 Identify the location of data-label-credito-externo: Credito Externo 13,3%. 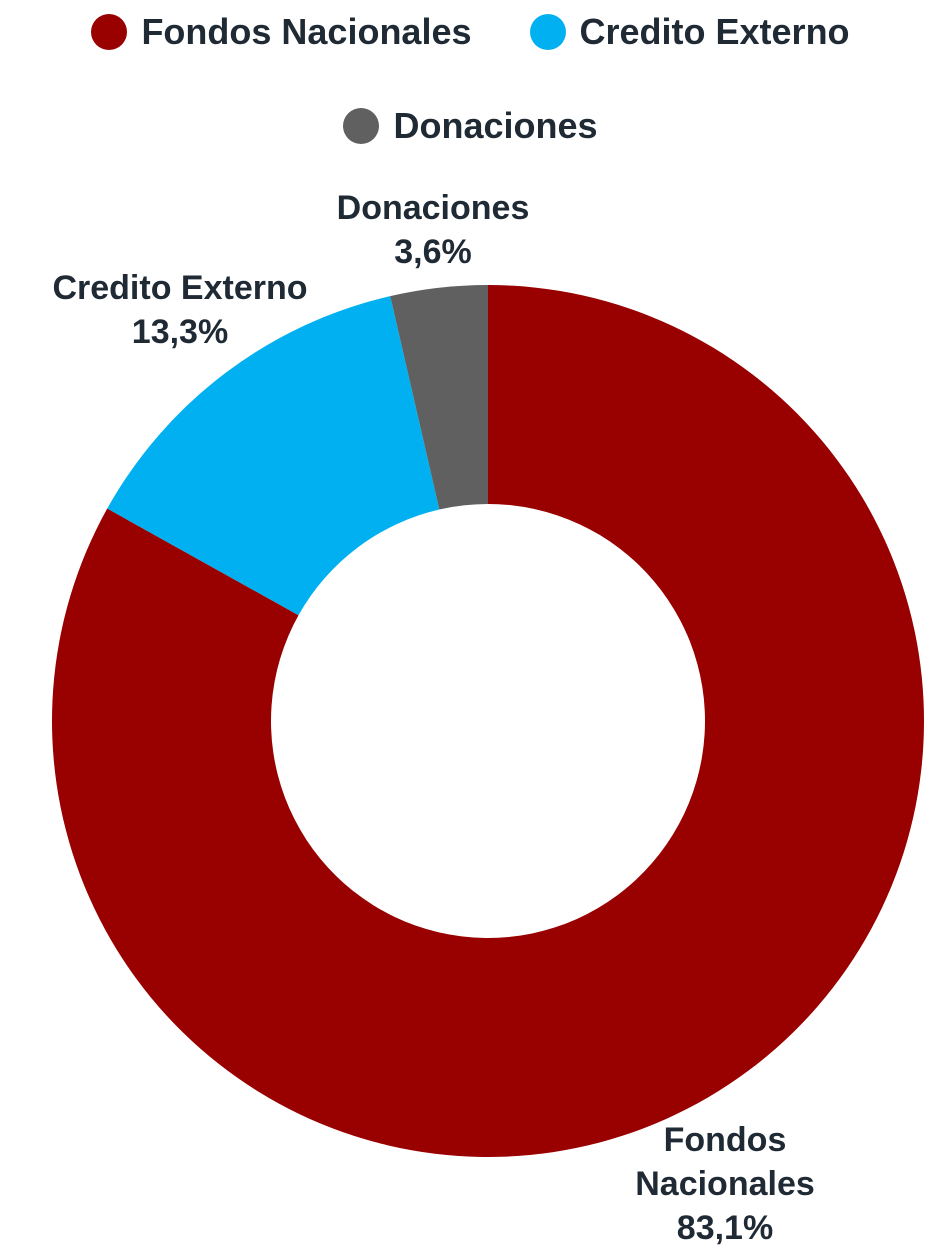
(180, 310).